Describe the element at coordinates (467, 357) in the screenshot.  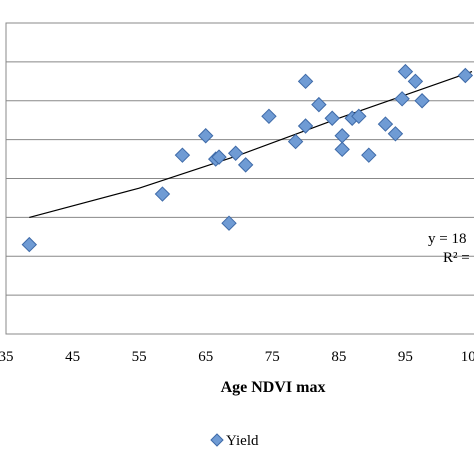
I see `x-tick-label-105: 105` at that location.